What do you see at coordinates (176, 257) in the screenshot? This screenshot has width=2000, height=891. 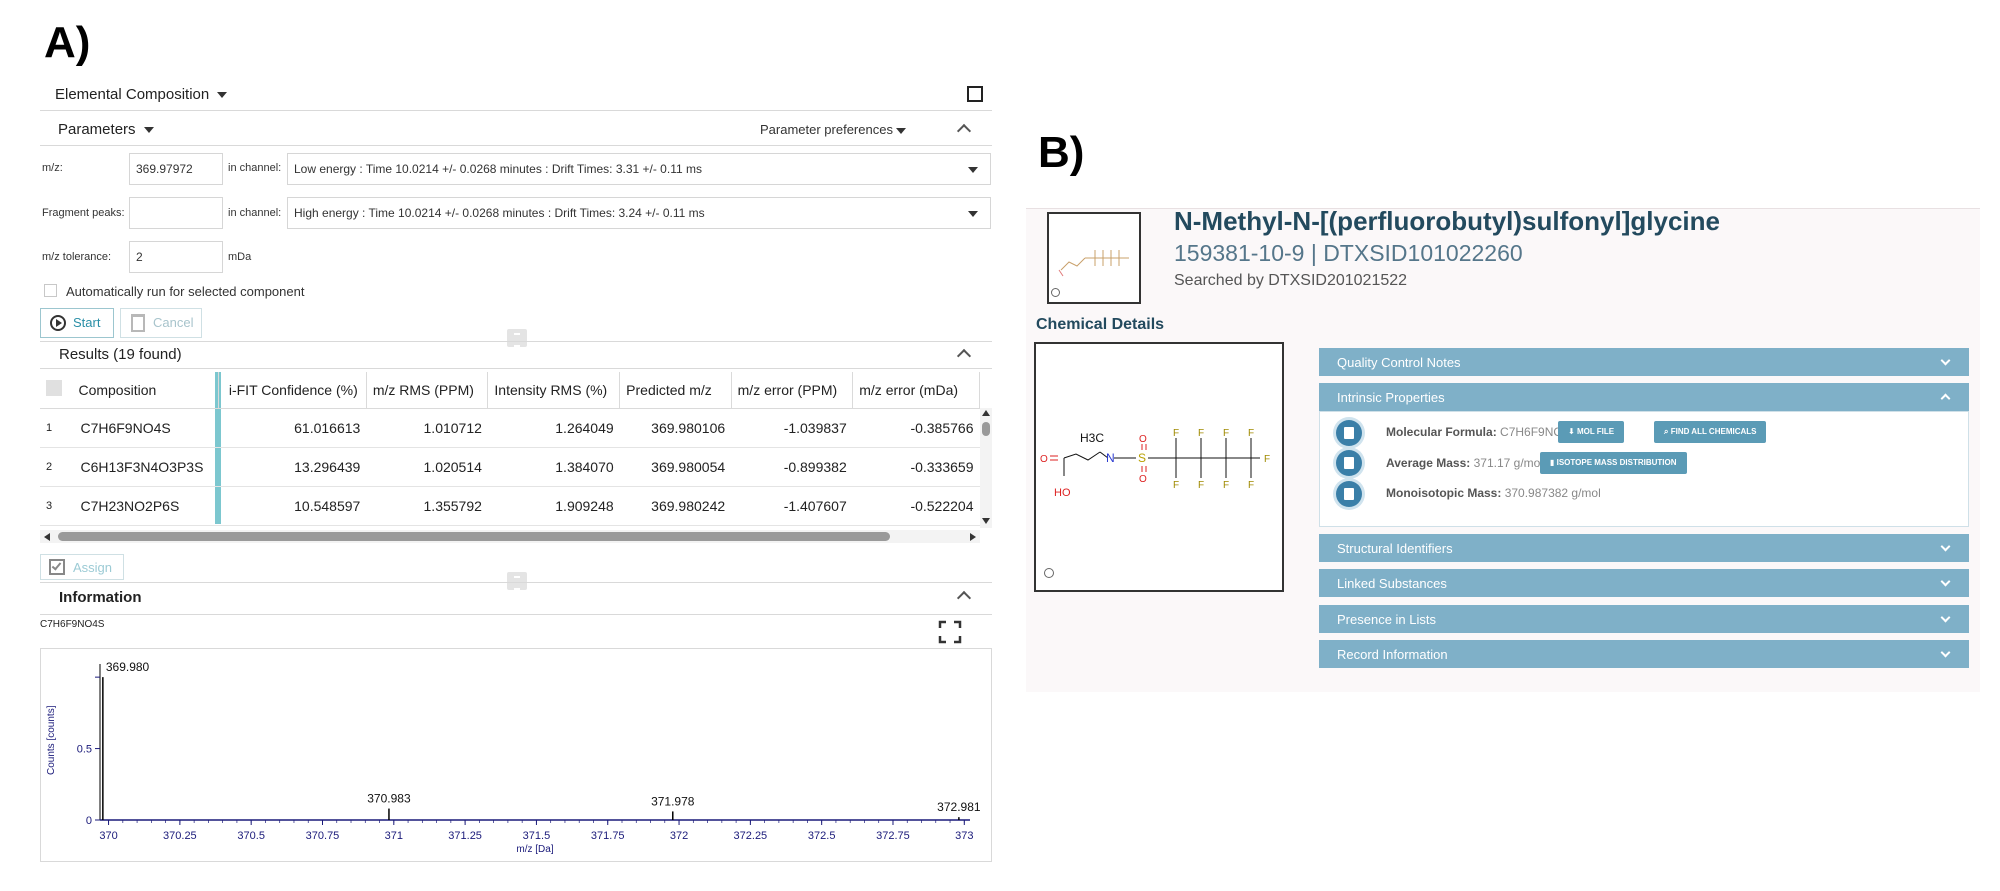 I see `mz-tolerance-input: 2` at bounding box center [176, 257].